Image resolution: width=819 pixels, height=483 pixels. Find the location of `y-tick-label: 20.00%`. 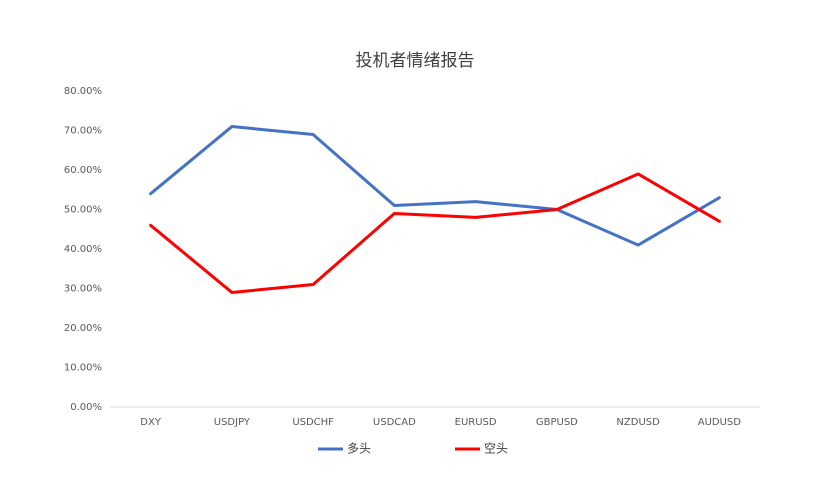

y-tick-label: 20.00% is located at coordinates (83, 328).